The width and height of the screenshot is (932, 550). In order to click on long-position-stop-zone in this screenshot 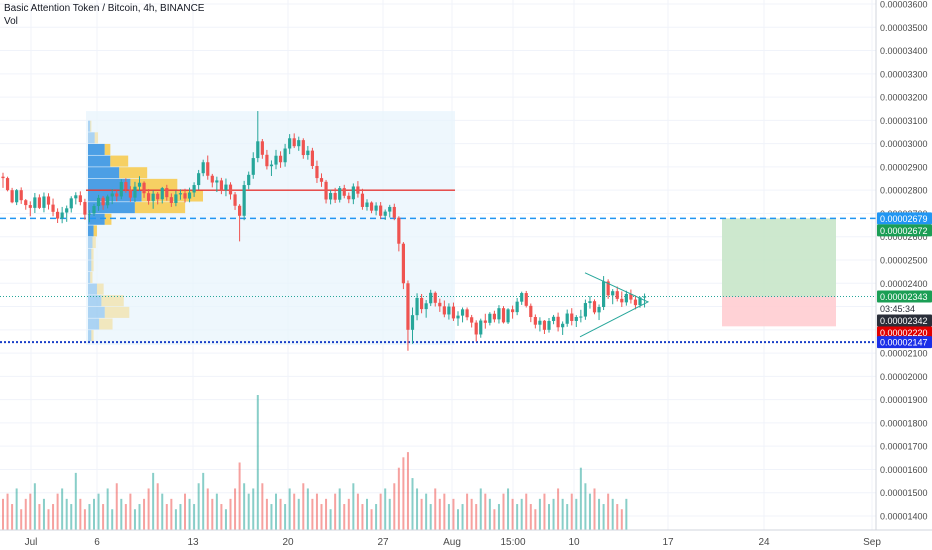, I will do `click(779, 311)`.